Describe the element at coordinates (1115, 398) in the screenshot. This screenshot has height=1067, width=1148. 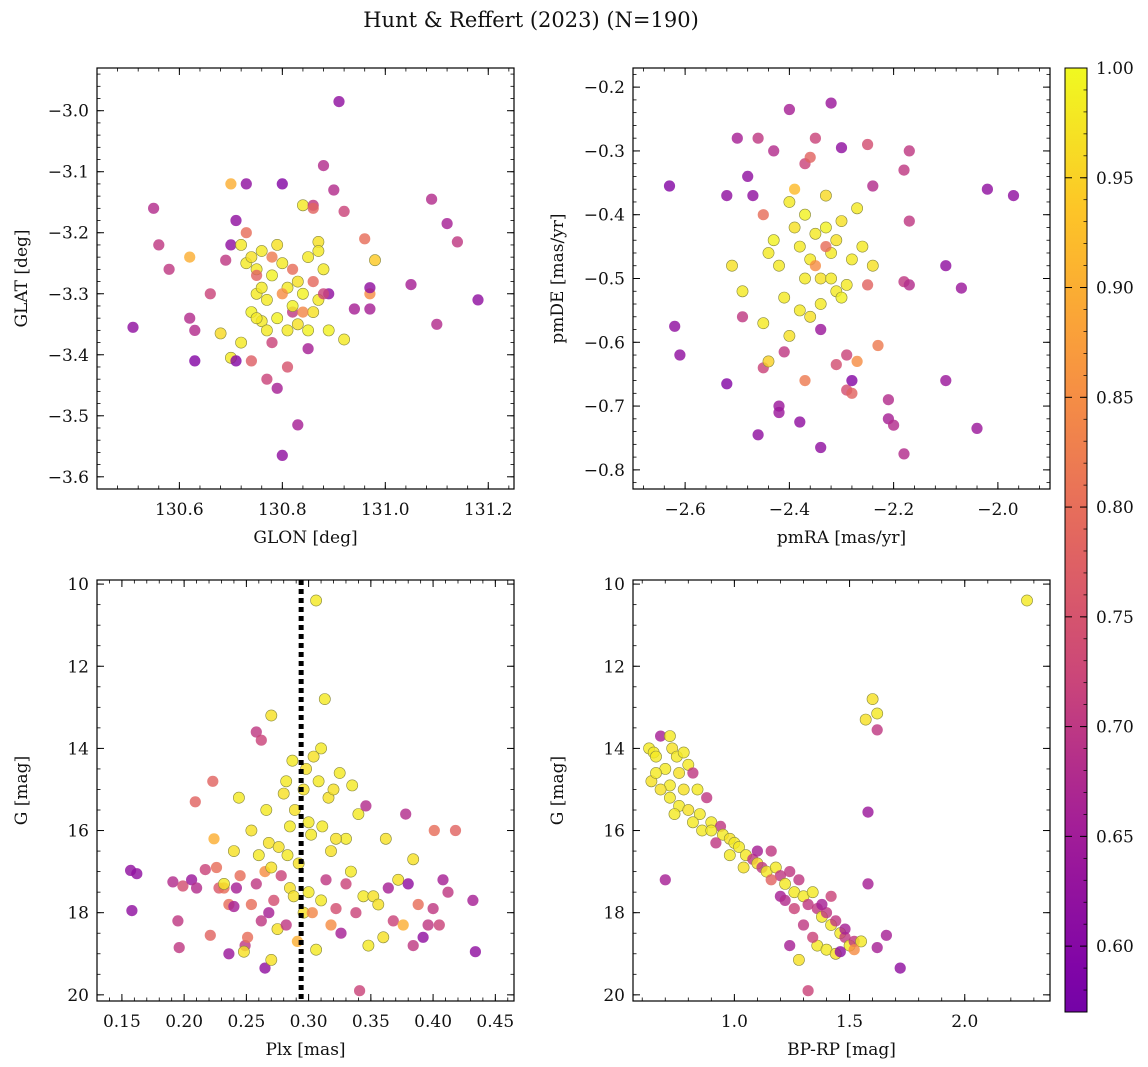
I see `colorbar-tick-label: 0.85` at that location.